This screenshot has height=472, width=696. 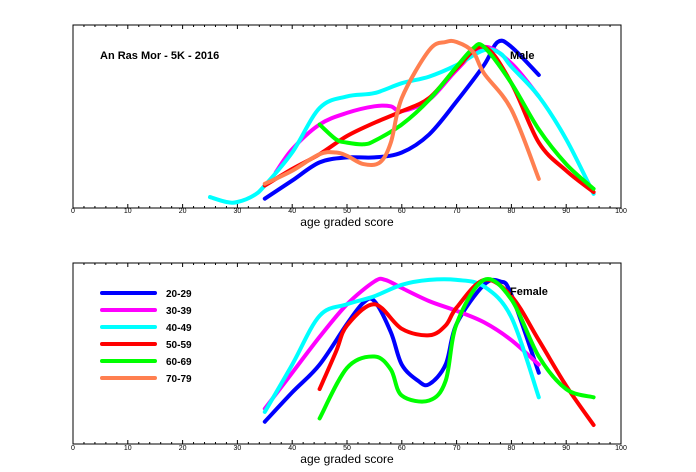 What do you see at coordinates (179, 294) in the screenshot?
I see `legend-label-20-29: 20-29` at bounding box center [179, 294].